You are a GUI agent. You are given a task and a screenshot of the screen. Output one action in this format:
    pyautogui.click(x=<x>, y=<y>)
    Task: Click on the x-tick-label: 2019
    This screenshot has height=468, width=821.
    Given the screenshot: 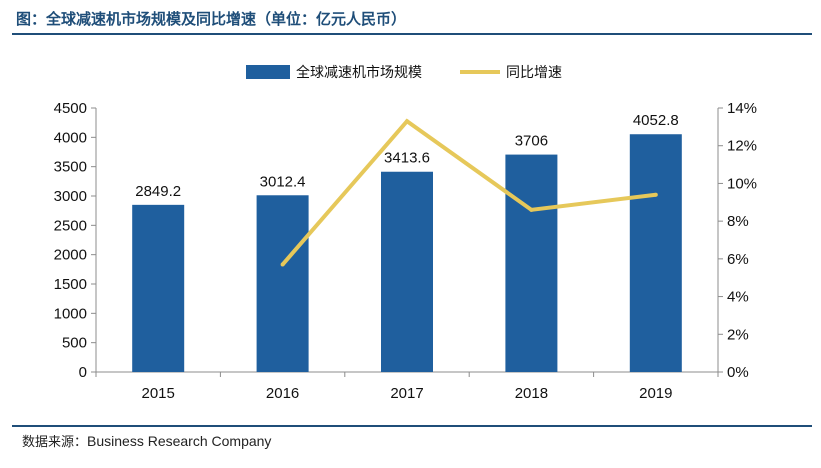 What is the action you would take?
    pyautogui.click(x=655, y=393)
    